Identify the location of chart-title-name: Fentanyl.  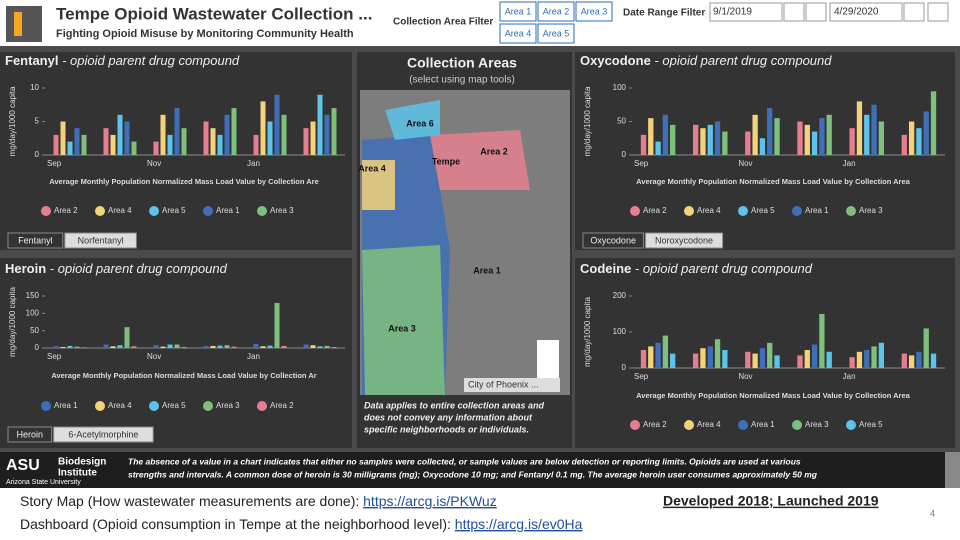
(31, 60).